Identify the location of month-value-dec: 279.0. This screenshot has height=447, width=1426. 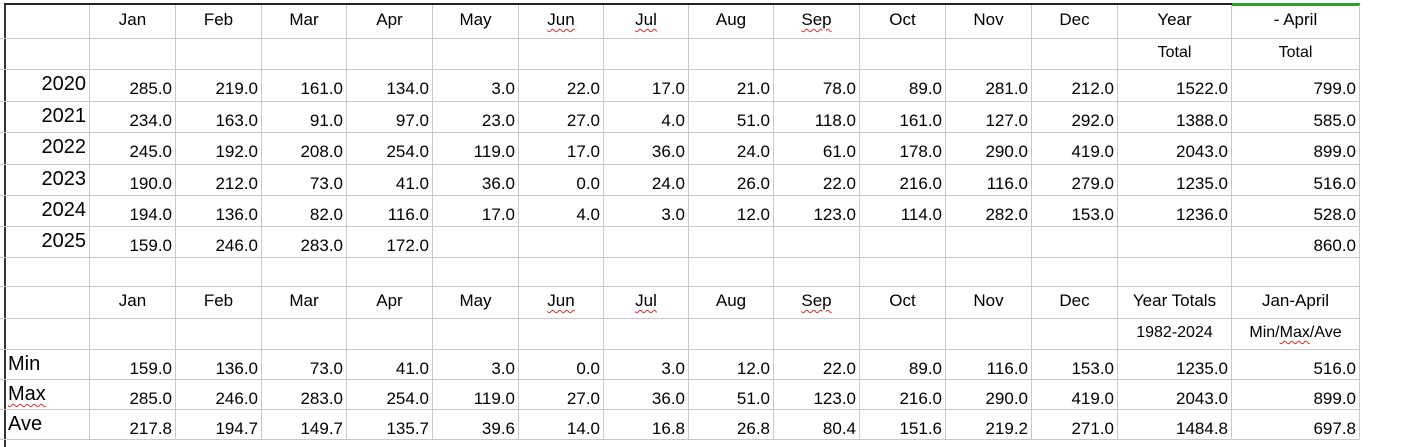
(1075, 179).